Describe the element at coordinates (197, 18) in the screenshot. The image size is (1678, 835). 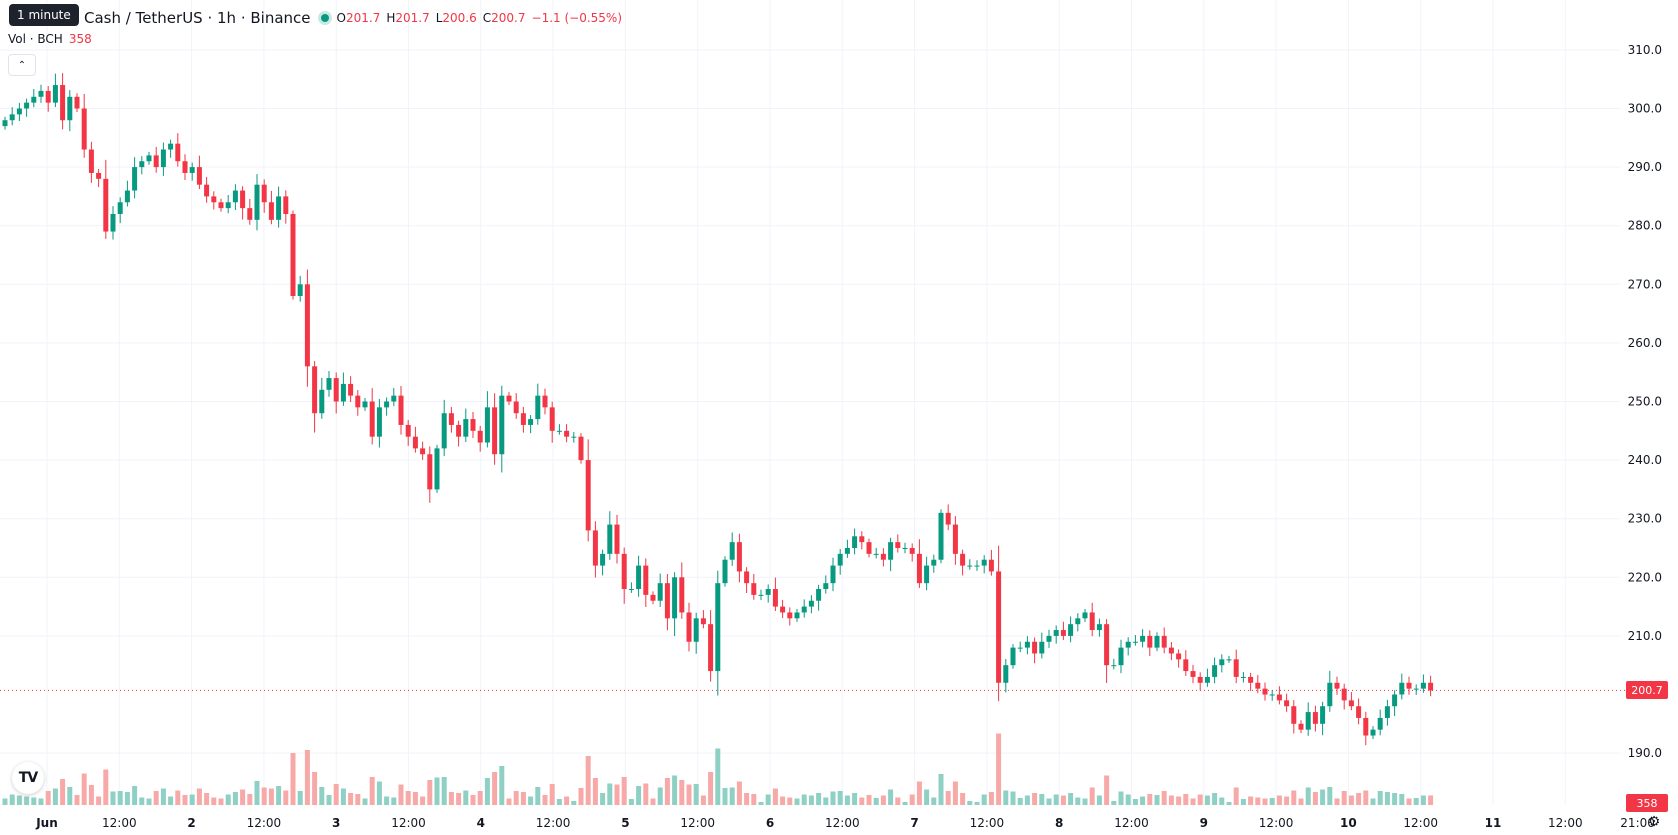
I see `symbol-title: Cash / TetherUS · 1h · Binance` at that location.